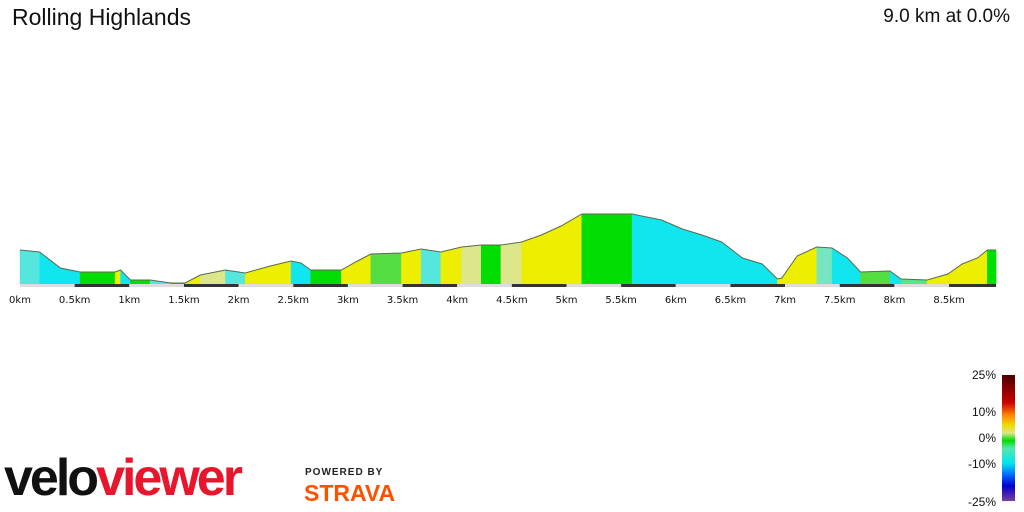 The image size is (1024, 512). What do you see at coordinates (981, 502) in the screenshot?
I see `legend-label-minus25: -25%` at bounding box center [981, 502].